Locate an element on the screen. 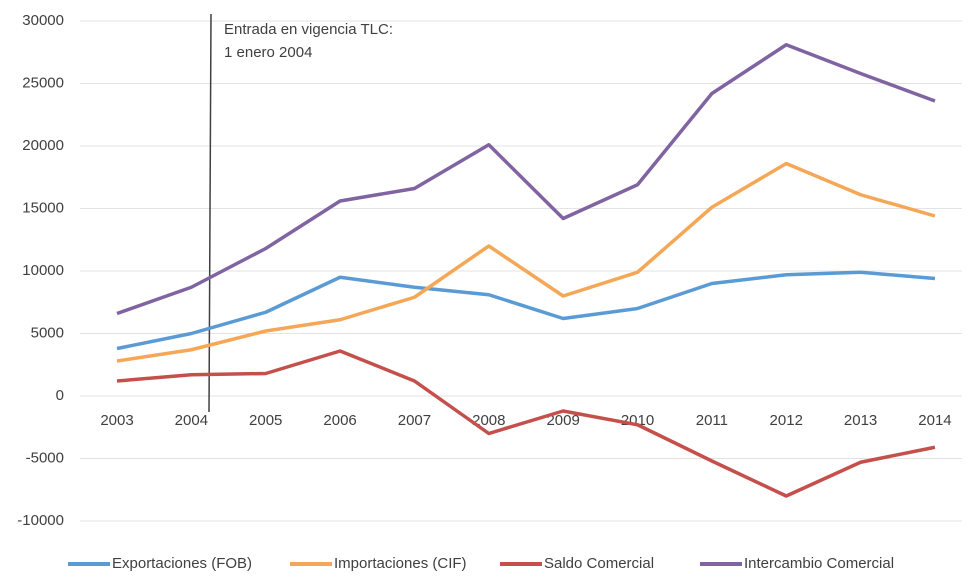 The height and width of the screenshot is (582, 968). x-tick-label: 2007 is located at coordinates (414, 420).